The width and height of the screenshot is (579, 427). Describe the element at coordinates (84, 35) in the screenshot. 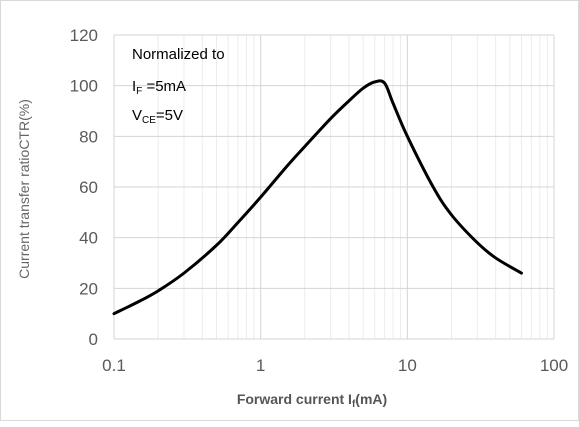

I see `y-tick-label: 120` at that location.